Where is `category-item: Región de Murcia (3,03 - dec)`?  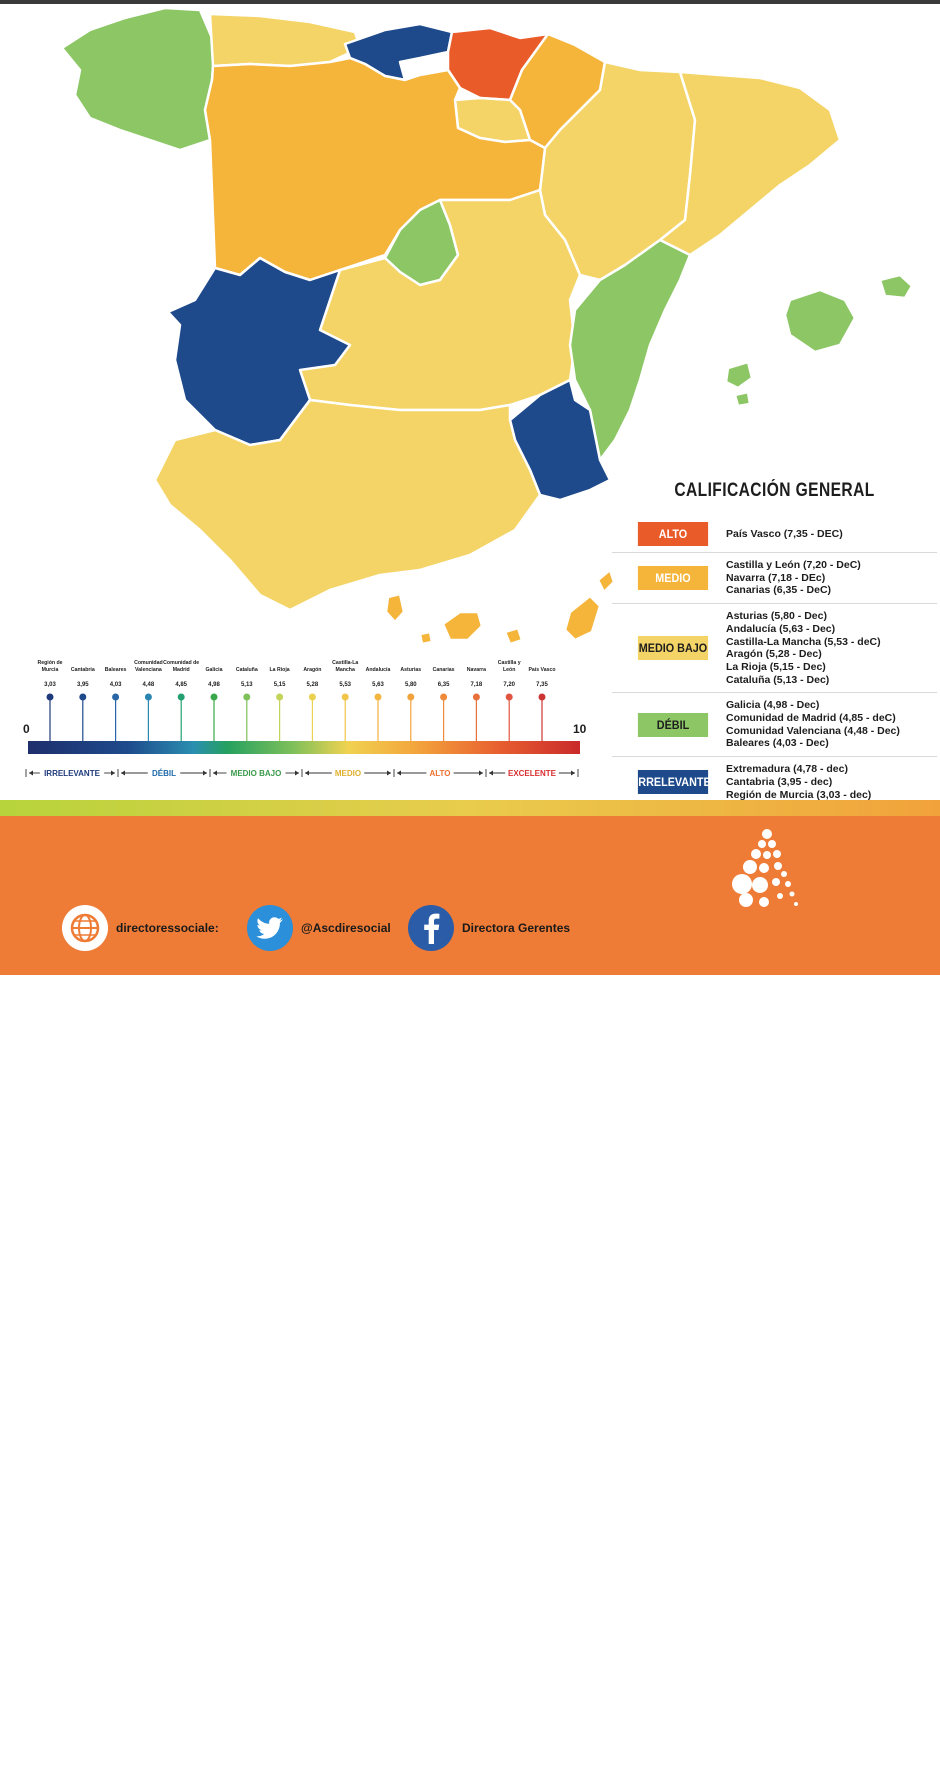 category-item: Región de Murcia (3,03 - dec) is located at coordinates (799, 794).